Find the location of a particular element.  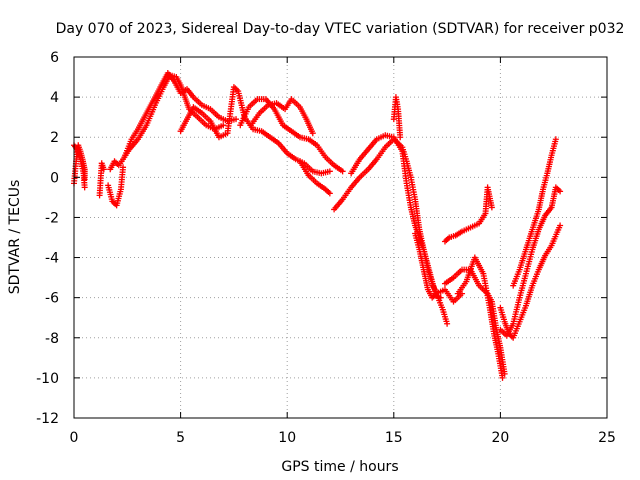

x-tick-labels: 0 5 10 15 20 25 is located at coordinates (343, 438).